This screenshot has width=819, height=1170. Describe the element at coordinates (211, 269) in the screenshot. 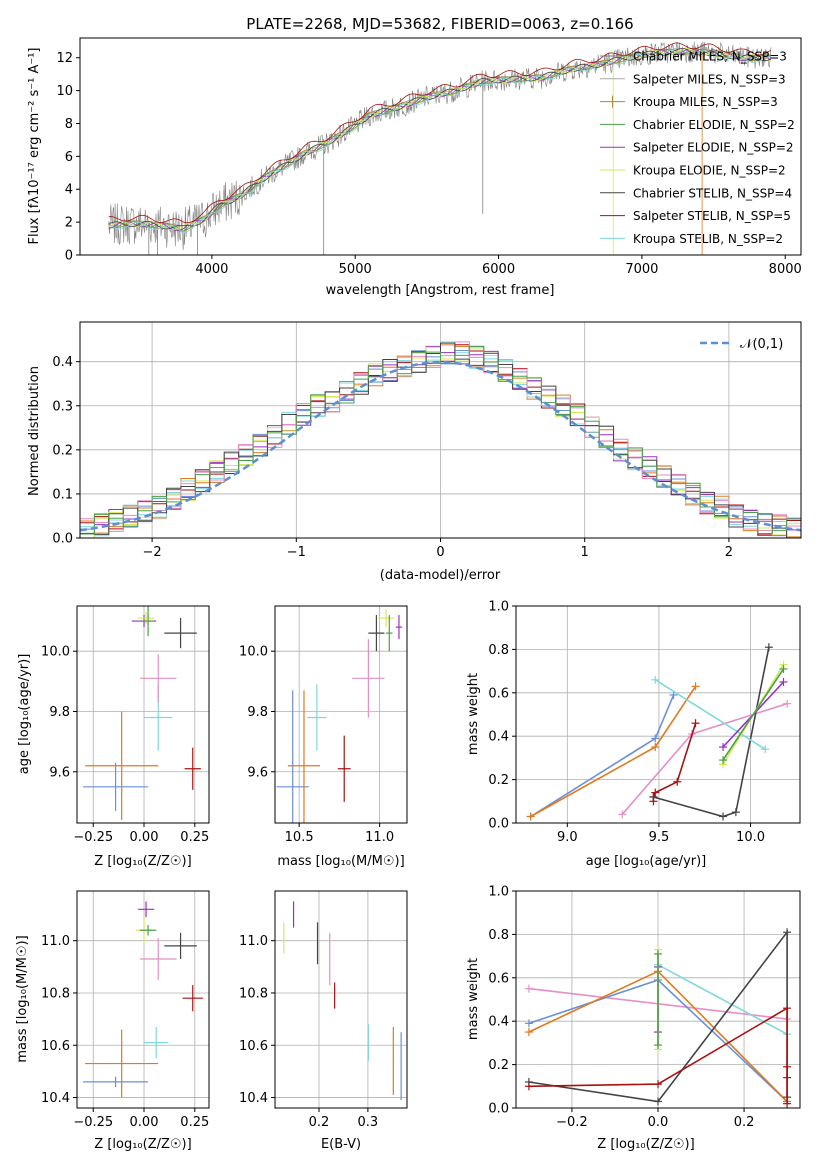

I see `x-tick-label: 4000` at that location.